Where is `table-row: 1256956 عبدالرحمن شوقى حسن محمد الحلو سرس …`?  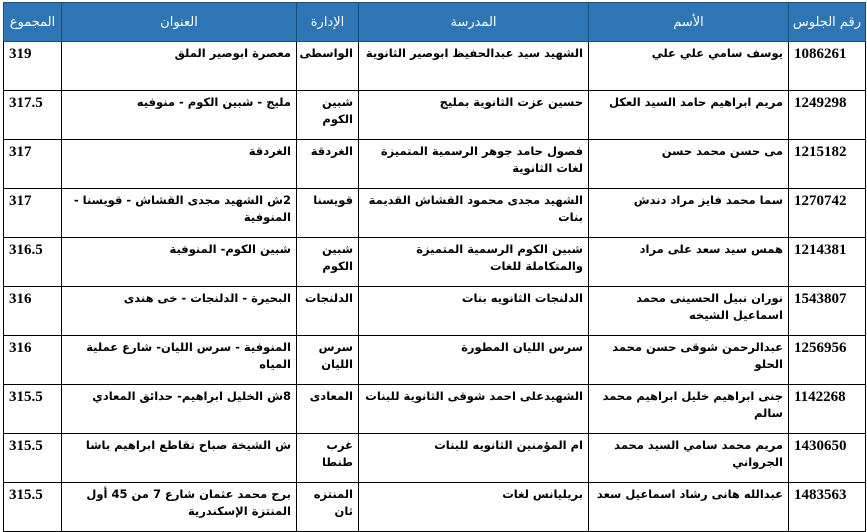
table-row: 1256956 عبدالرحمن شوقى حسن محمد الحلو سرس … is located at coordinates (434, 360).